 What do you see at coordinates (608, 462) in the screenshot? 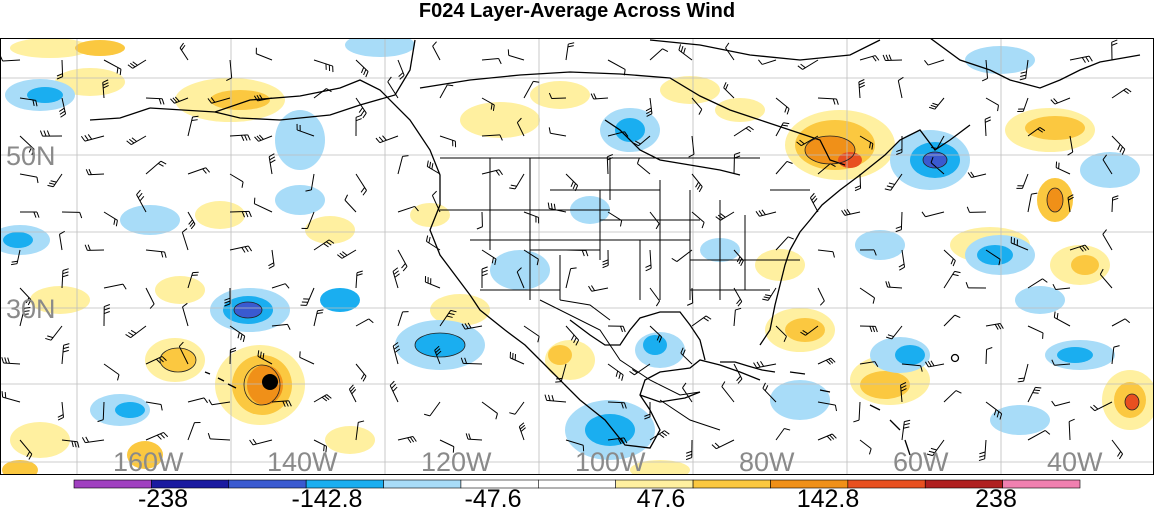
I see `longitude-labels: 160W 140W 120W 100W 80W 60W 40W` at bounding box center [608, 462].